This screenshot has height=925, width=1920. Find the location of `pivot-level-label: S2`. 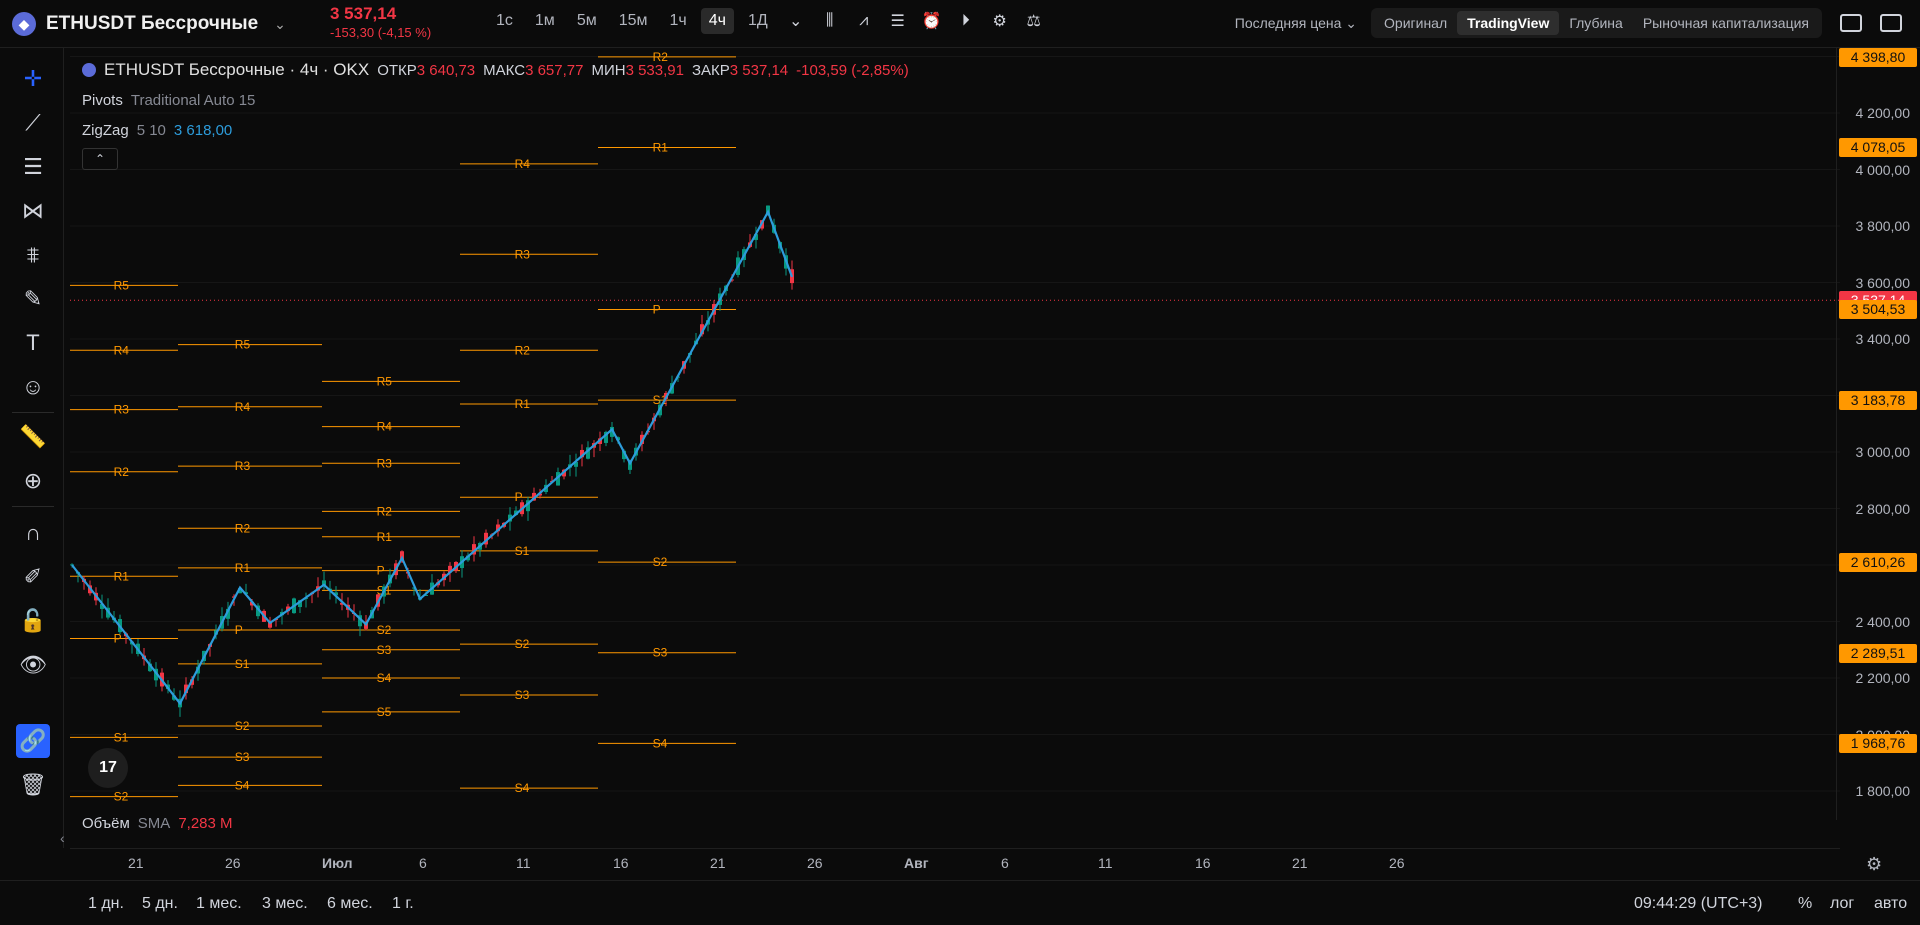

pivot-level-label: S2 is located at coordinates (384, 630).